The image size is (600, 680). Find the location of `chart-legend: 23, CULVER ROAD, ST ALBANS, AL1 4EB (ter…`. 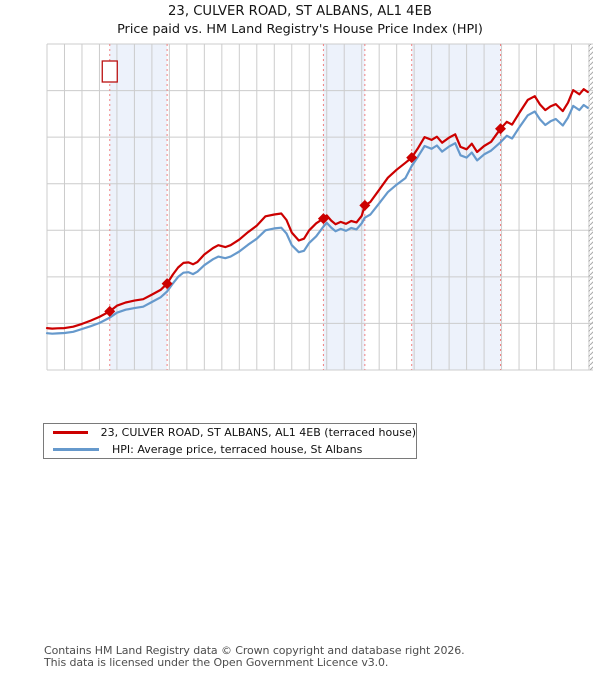

chart-legend: 23, CULVER ROAD, ST ALBANS, AL1 4EB (ter… is located at coordinates (230, 441).